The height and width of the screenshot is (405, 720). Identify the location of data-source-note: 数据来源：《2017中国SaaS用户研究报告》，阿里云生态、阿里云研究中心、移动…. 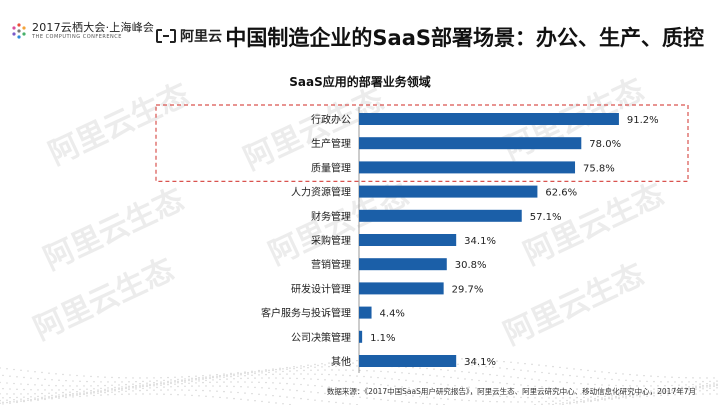
(511, 391).